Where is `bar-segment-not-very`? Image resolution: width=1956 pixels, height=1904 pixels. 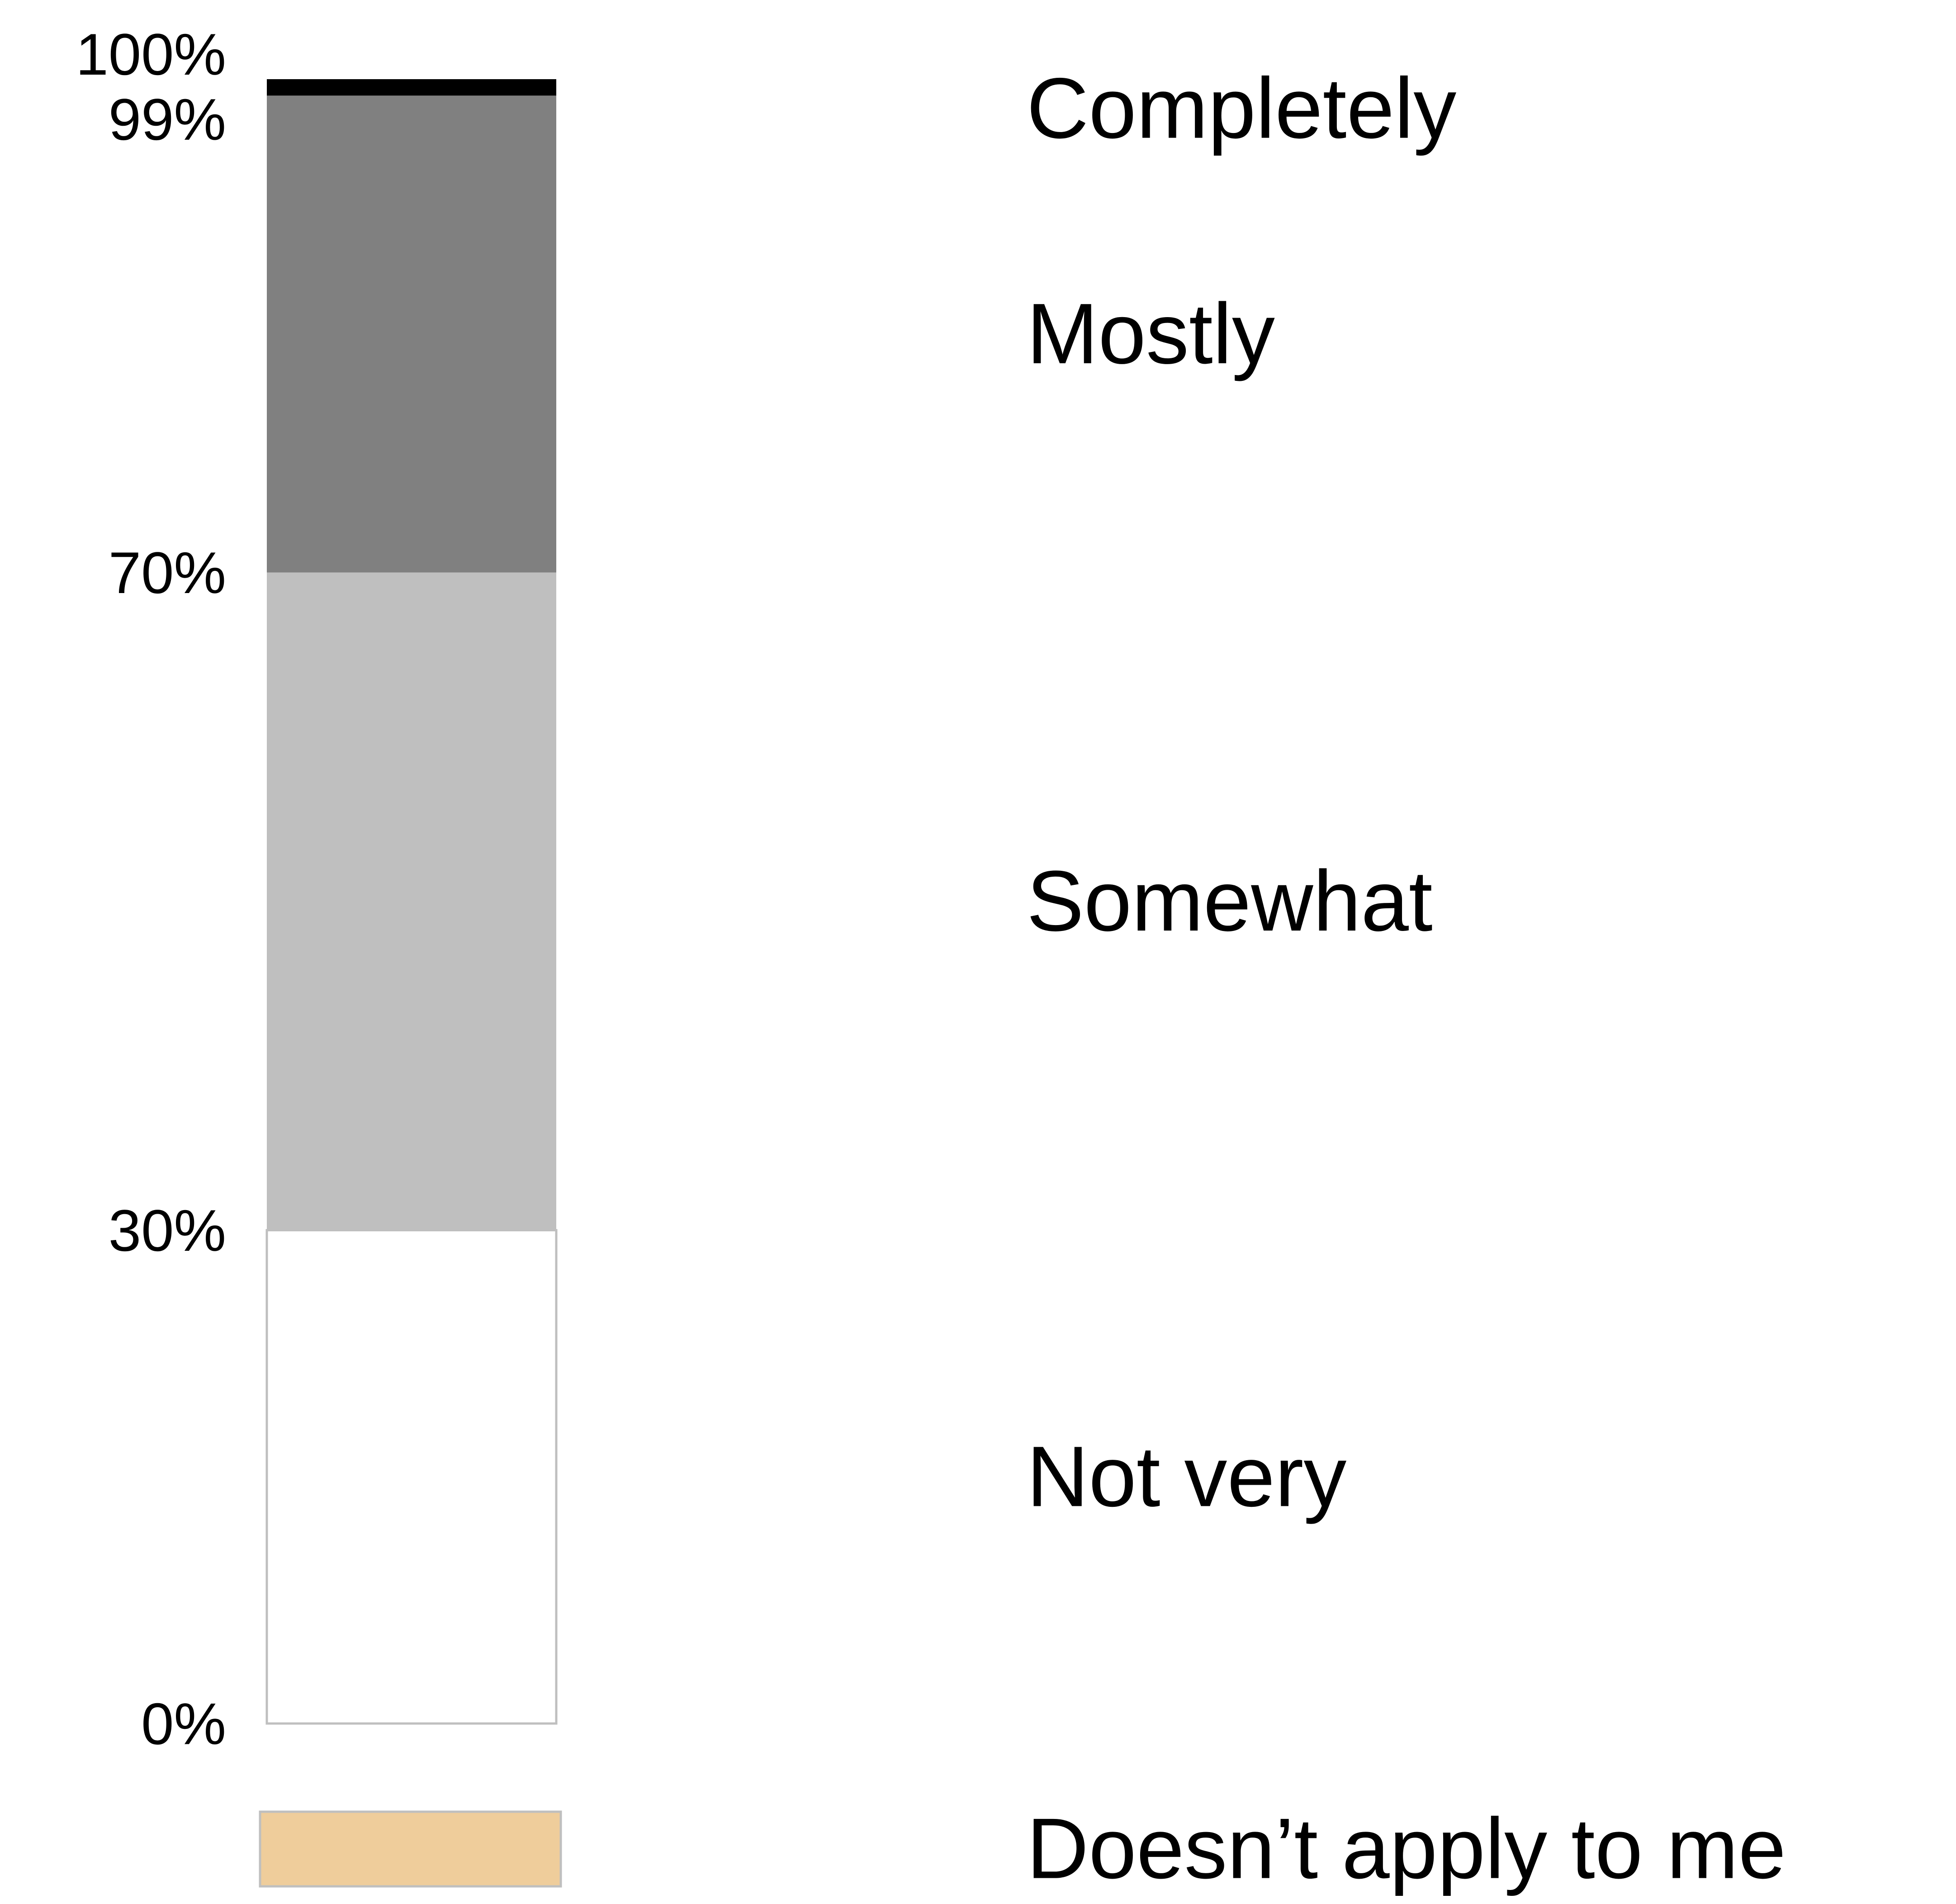
bar-segment-not-very is located at coordinates (411, 1477).